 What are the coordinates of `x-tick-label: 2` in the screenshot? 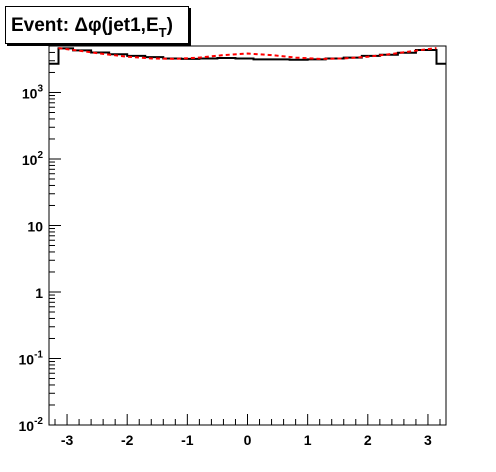 It's located at (368, 440).